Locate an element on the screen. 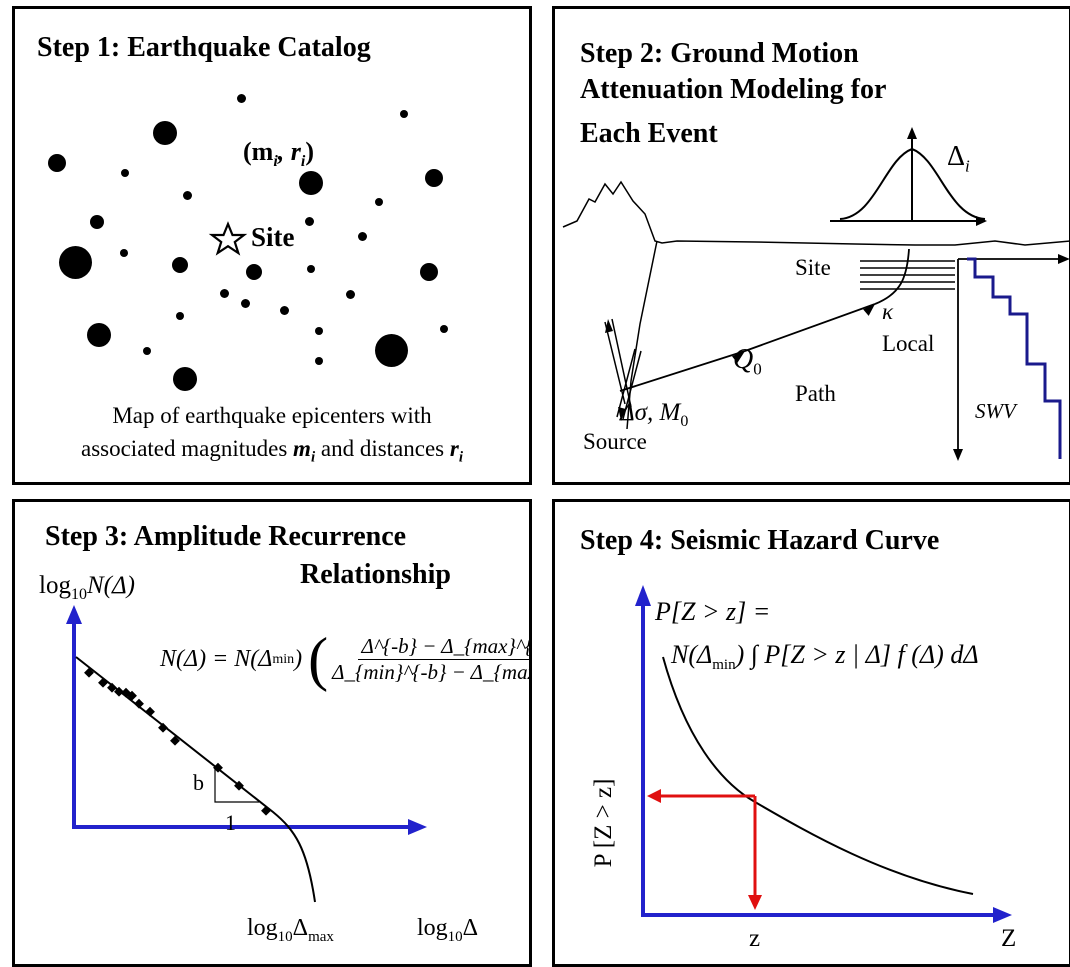  site-star-icon is located at coordinates (228, 238).